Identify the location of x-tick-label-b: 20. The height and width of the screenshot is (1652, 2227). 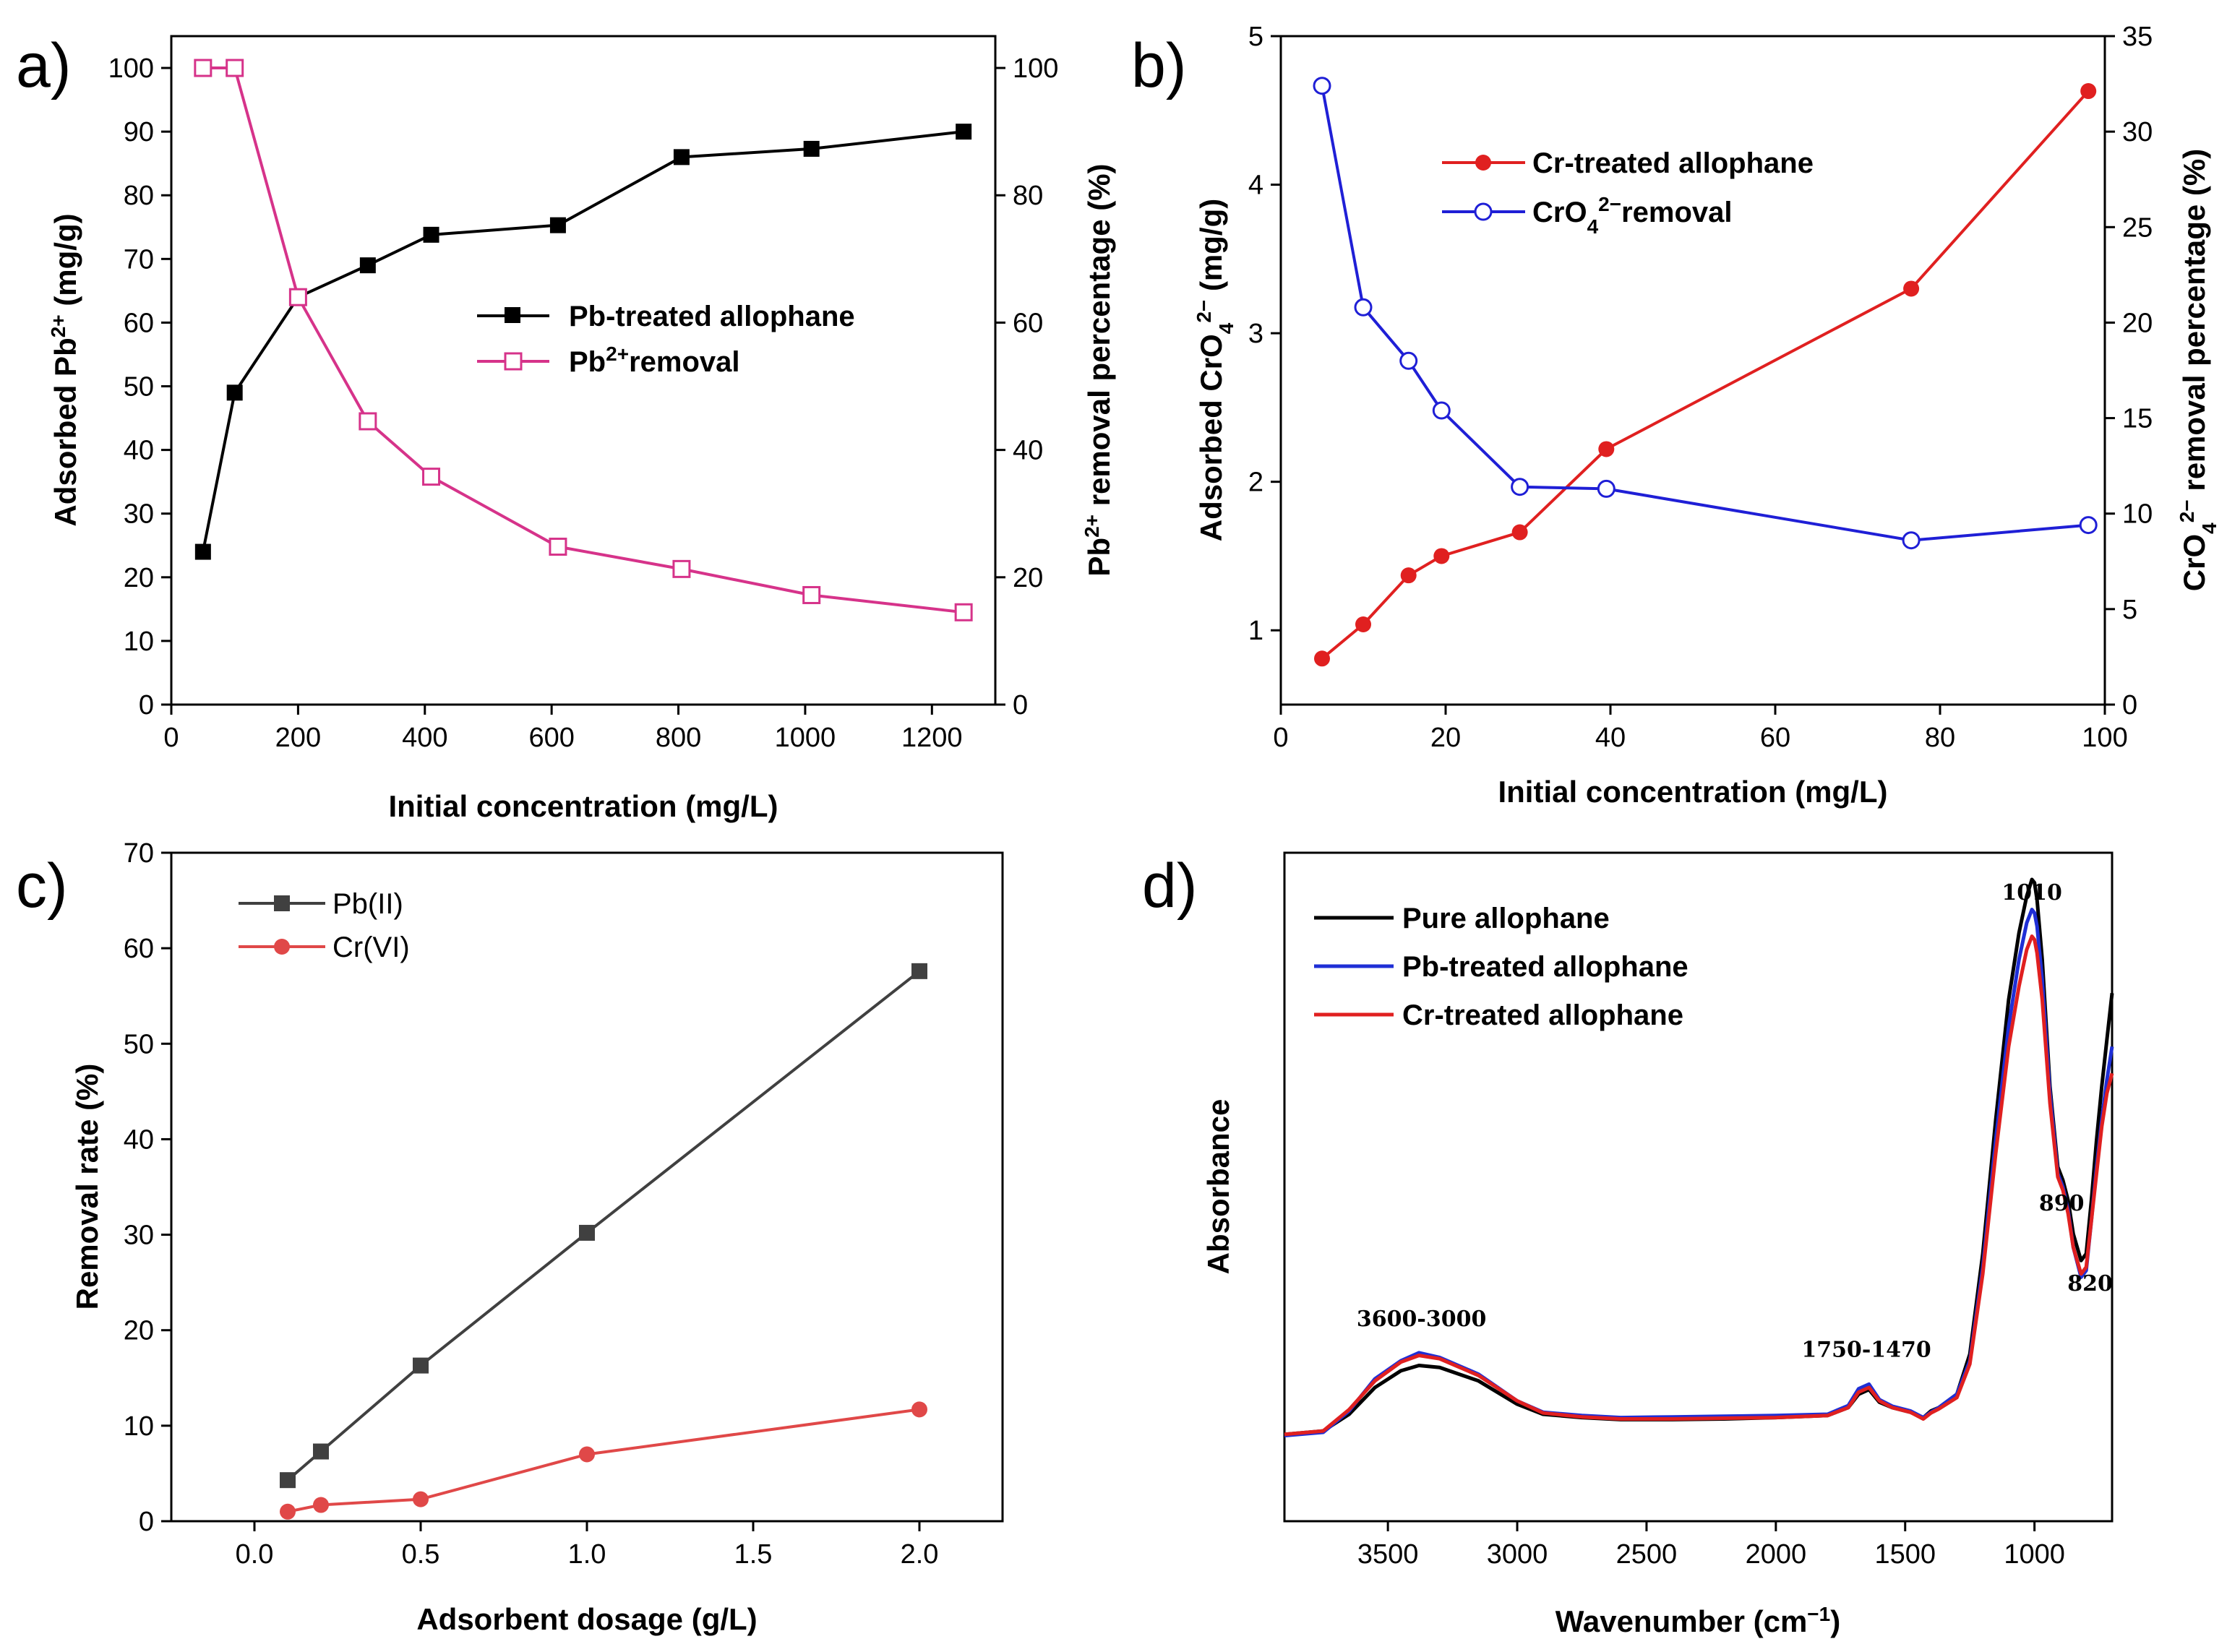
(1445, 738).